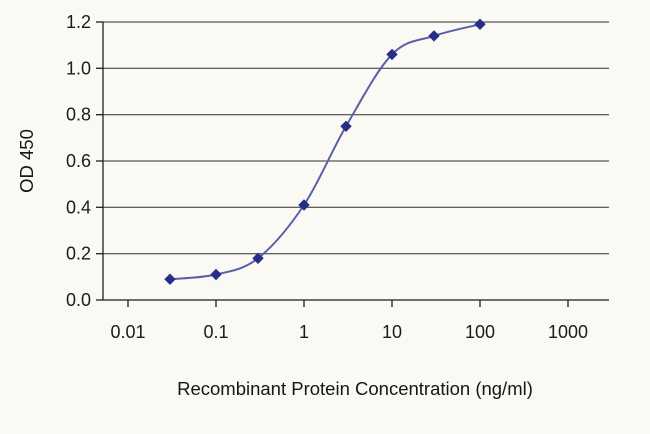  I want to click on x-tick-label: 1, so click(304, 332).